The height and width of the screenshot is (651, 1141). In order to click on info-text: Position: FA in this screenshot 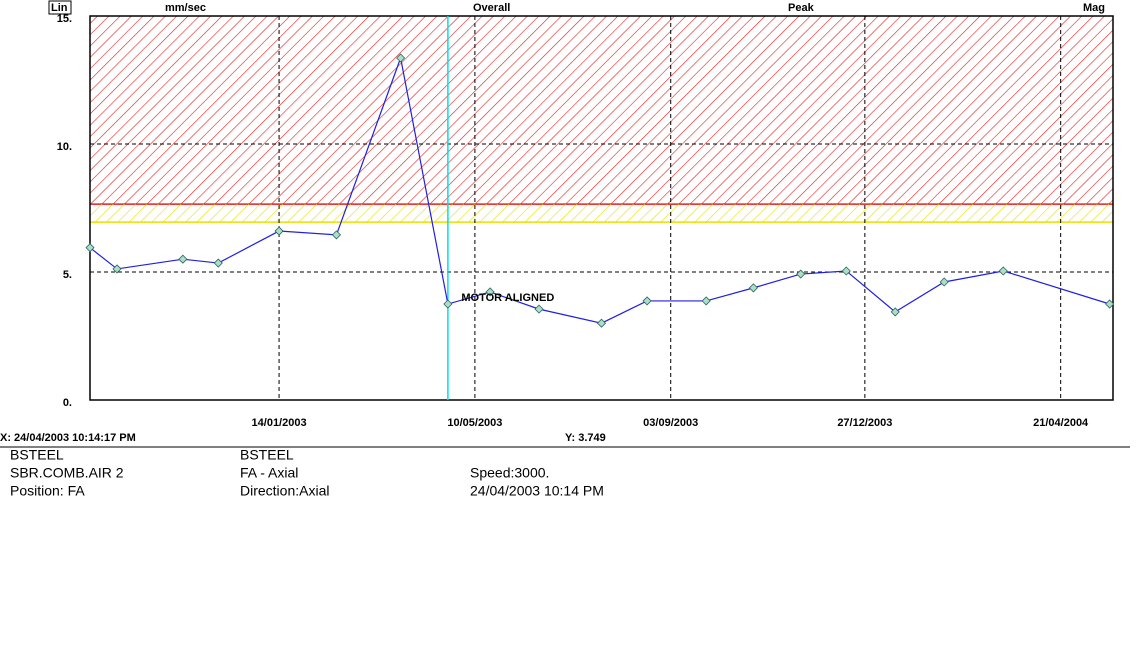, I will do `click(47, 491)`.